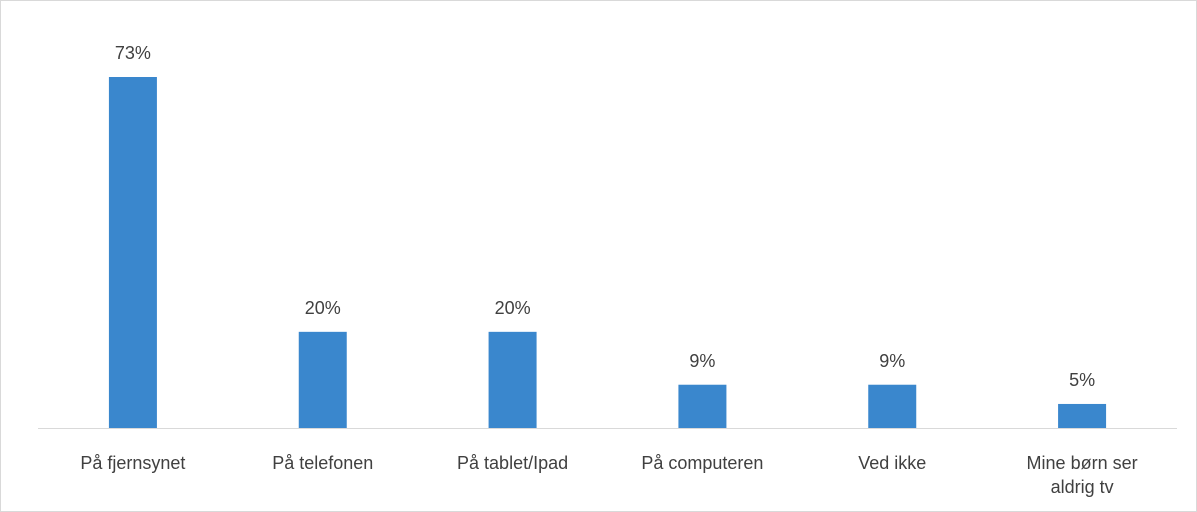 This screenshot has height=512, width=1197. What do you see at coordinates (702, 463) in the screenshot?
I see `x-tick-label: På computeren` at bounding box center [702, 463].